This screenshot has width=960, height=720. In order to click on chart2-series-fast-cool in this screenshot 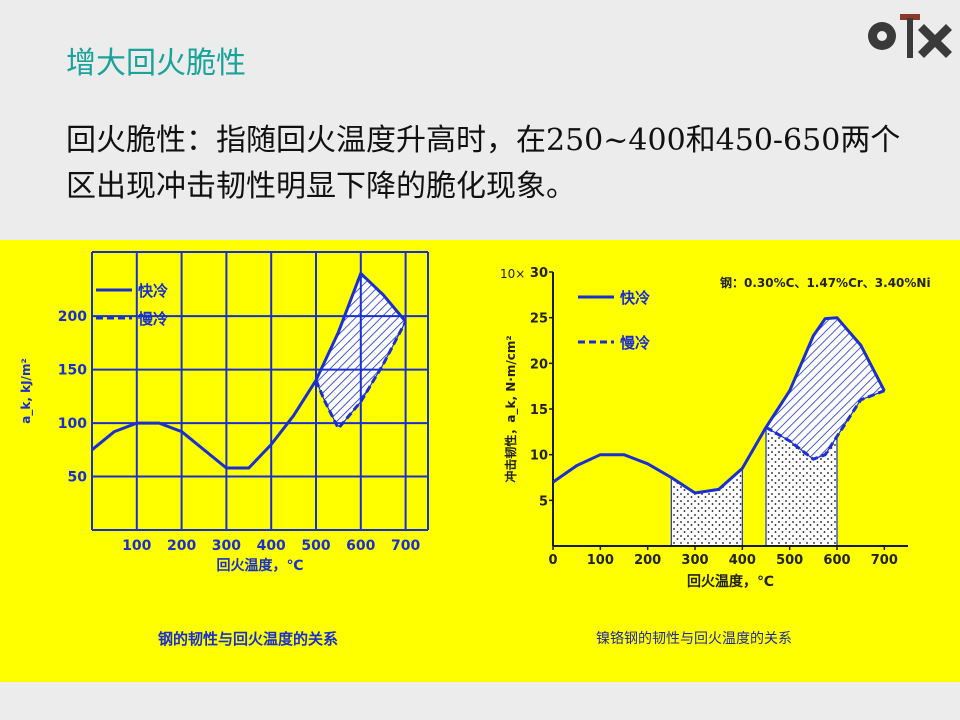, I will do `click(719, 405)`.